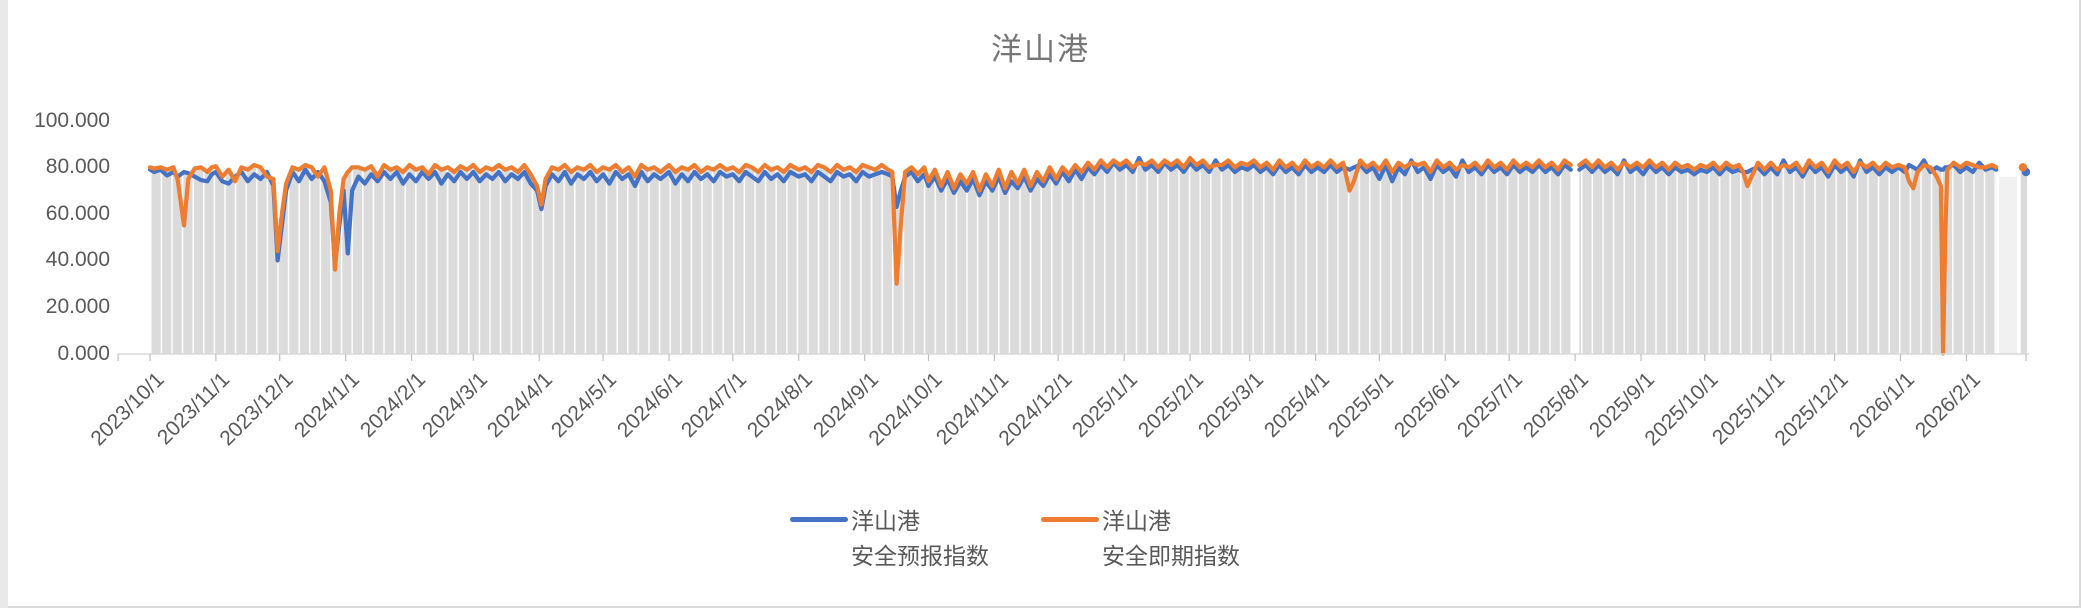 The image size is (2081, 608). I want to click on y-axis-label: 20.000, so click(77, 306).